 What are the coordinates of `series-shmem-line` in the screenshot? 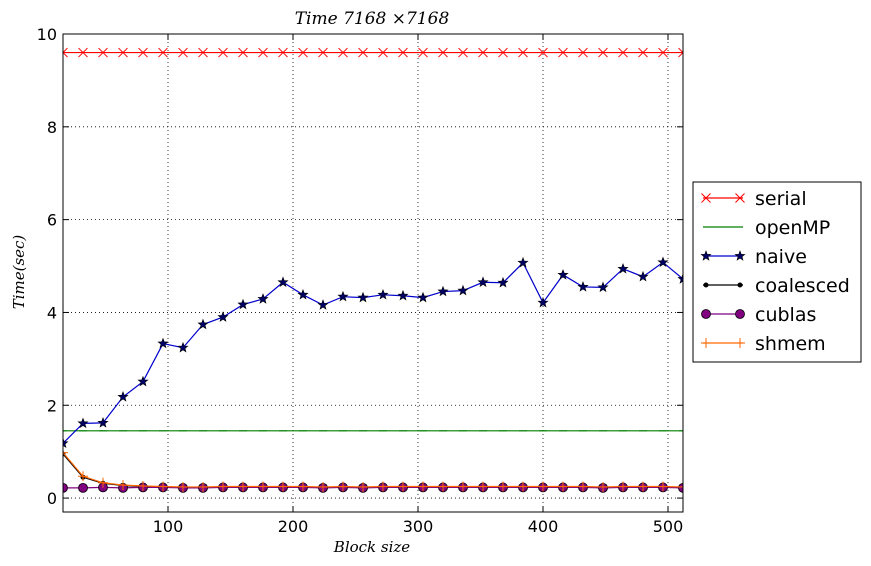 It's located at (373, 470).